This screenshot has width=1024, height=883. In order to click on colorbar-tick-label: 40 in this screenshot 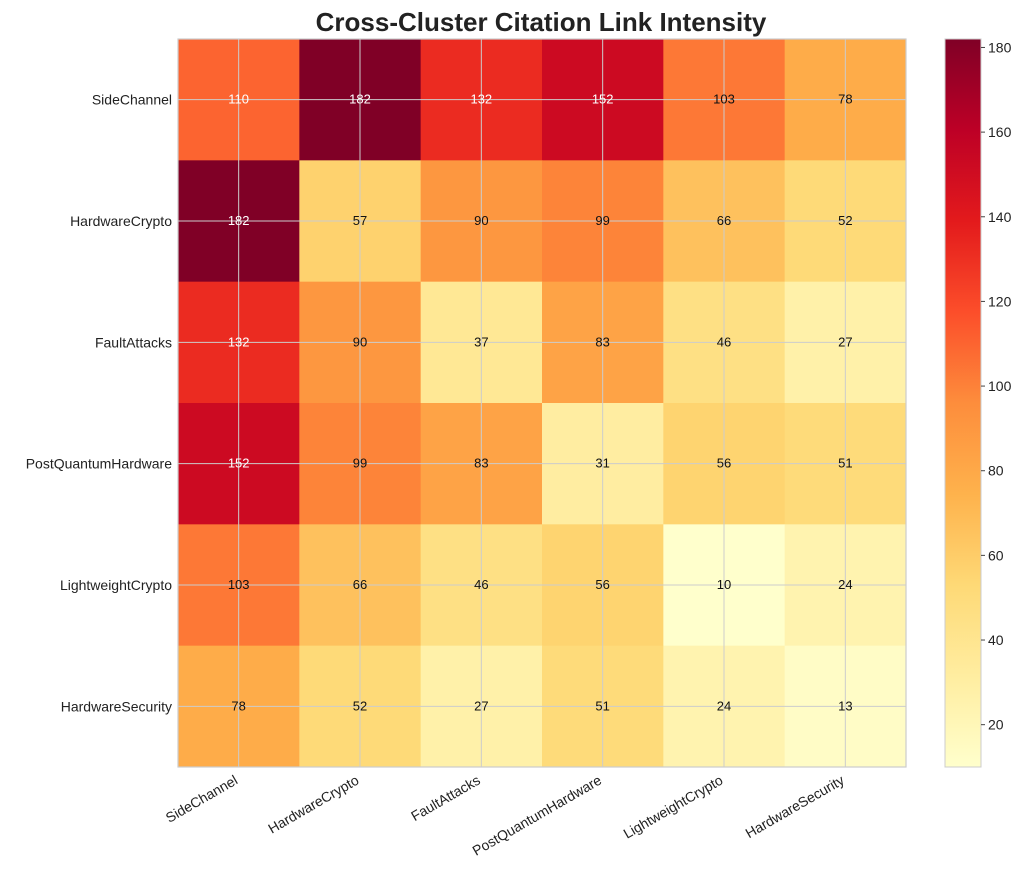, I will do `click(996, 640)`.